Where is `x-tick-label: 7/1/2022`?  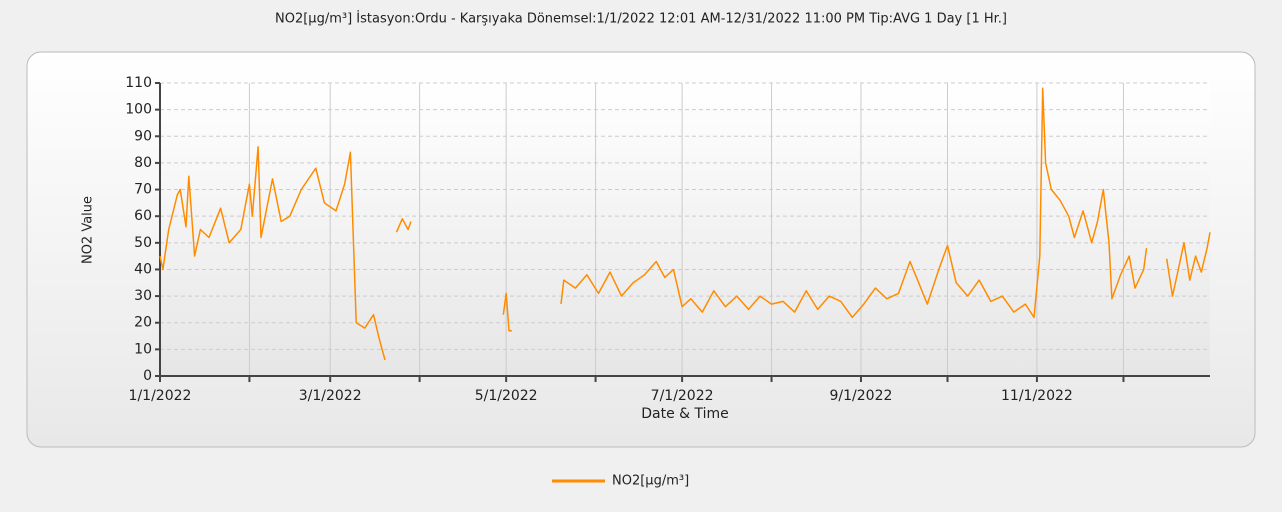 x-tick-label: 7/1/2022 is located at coordinates (682, 396).